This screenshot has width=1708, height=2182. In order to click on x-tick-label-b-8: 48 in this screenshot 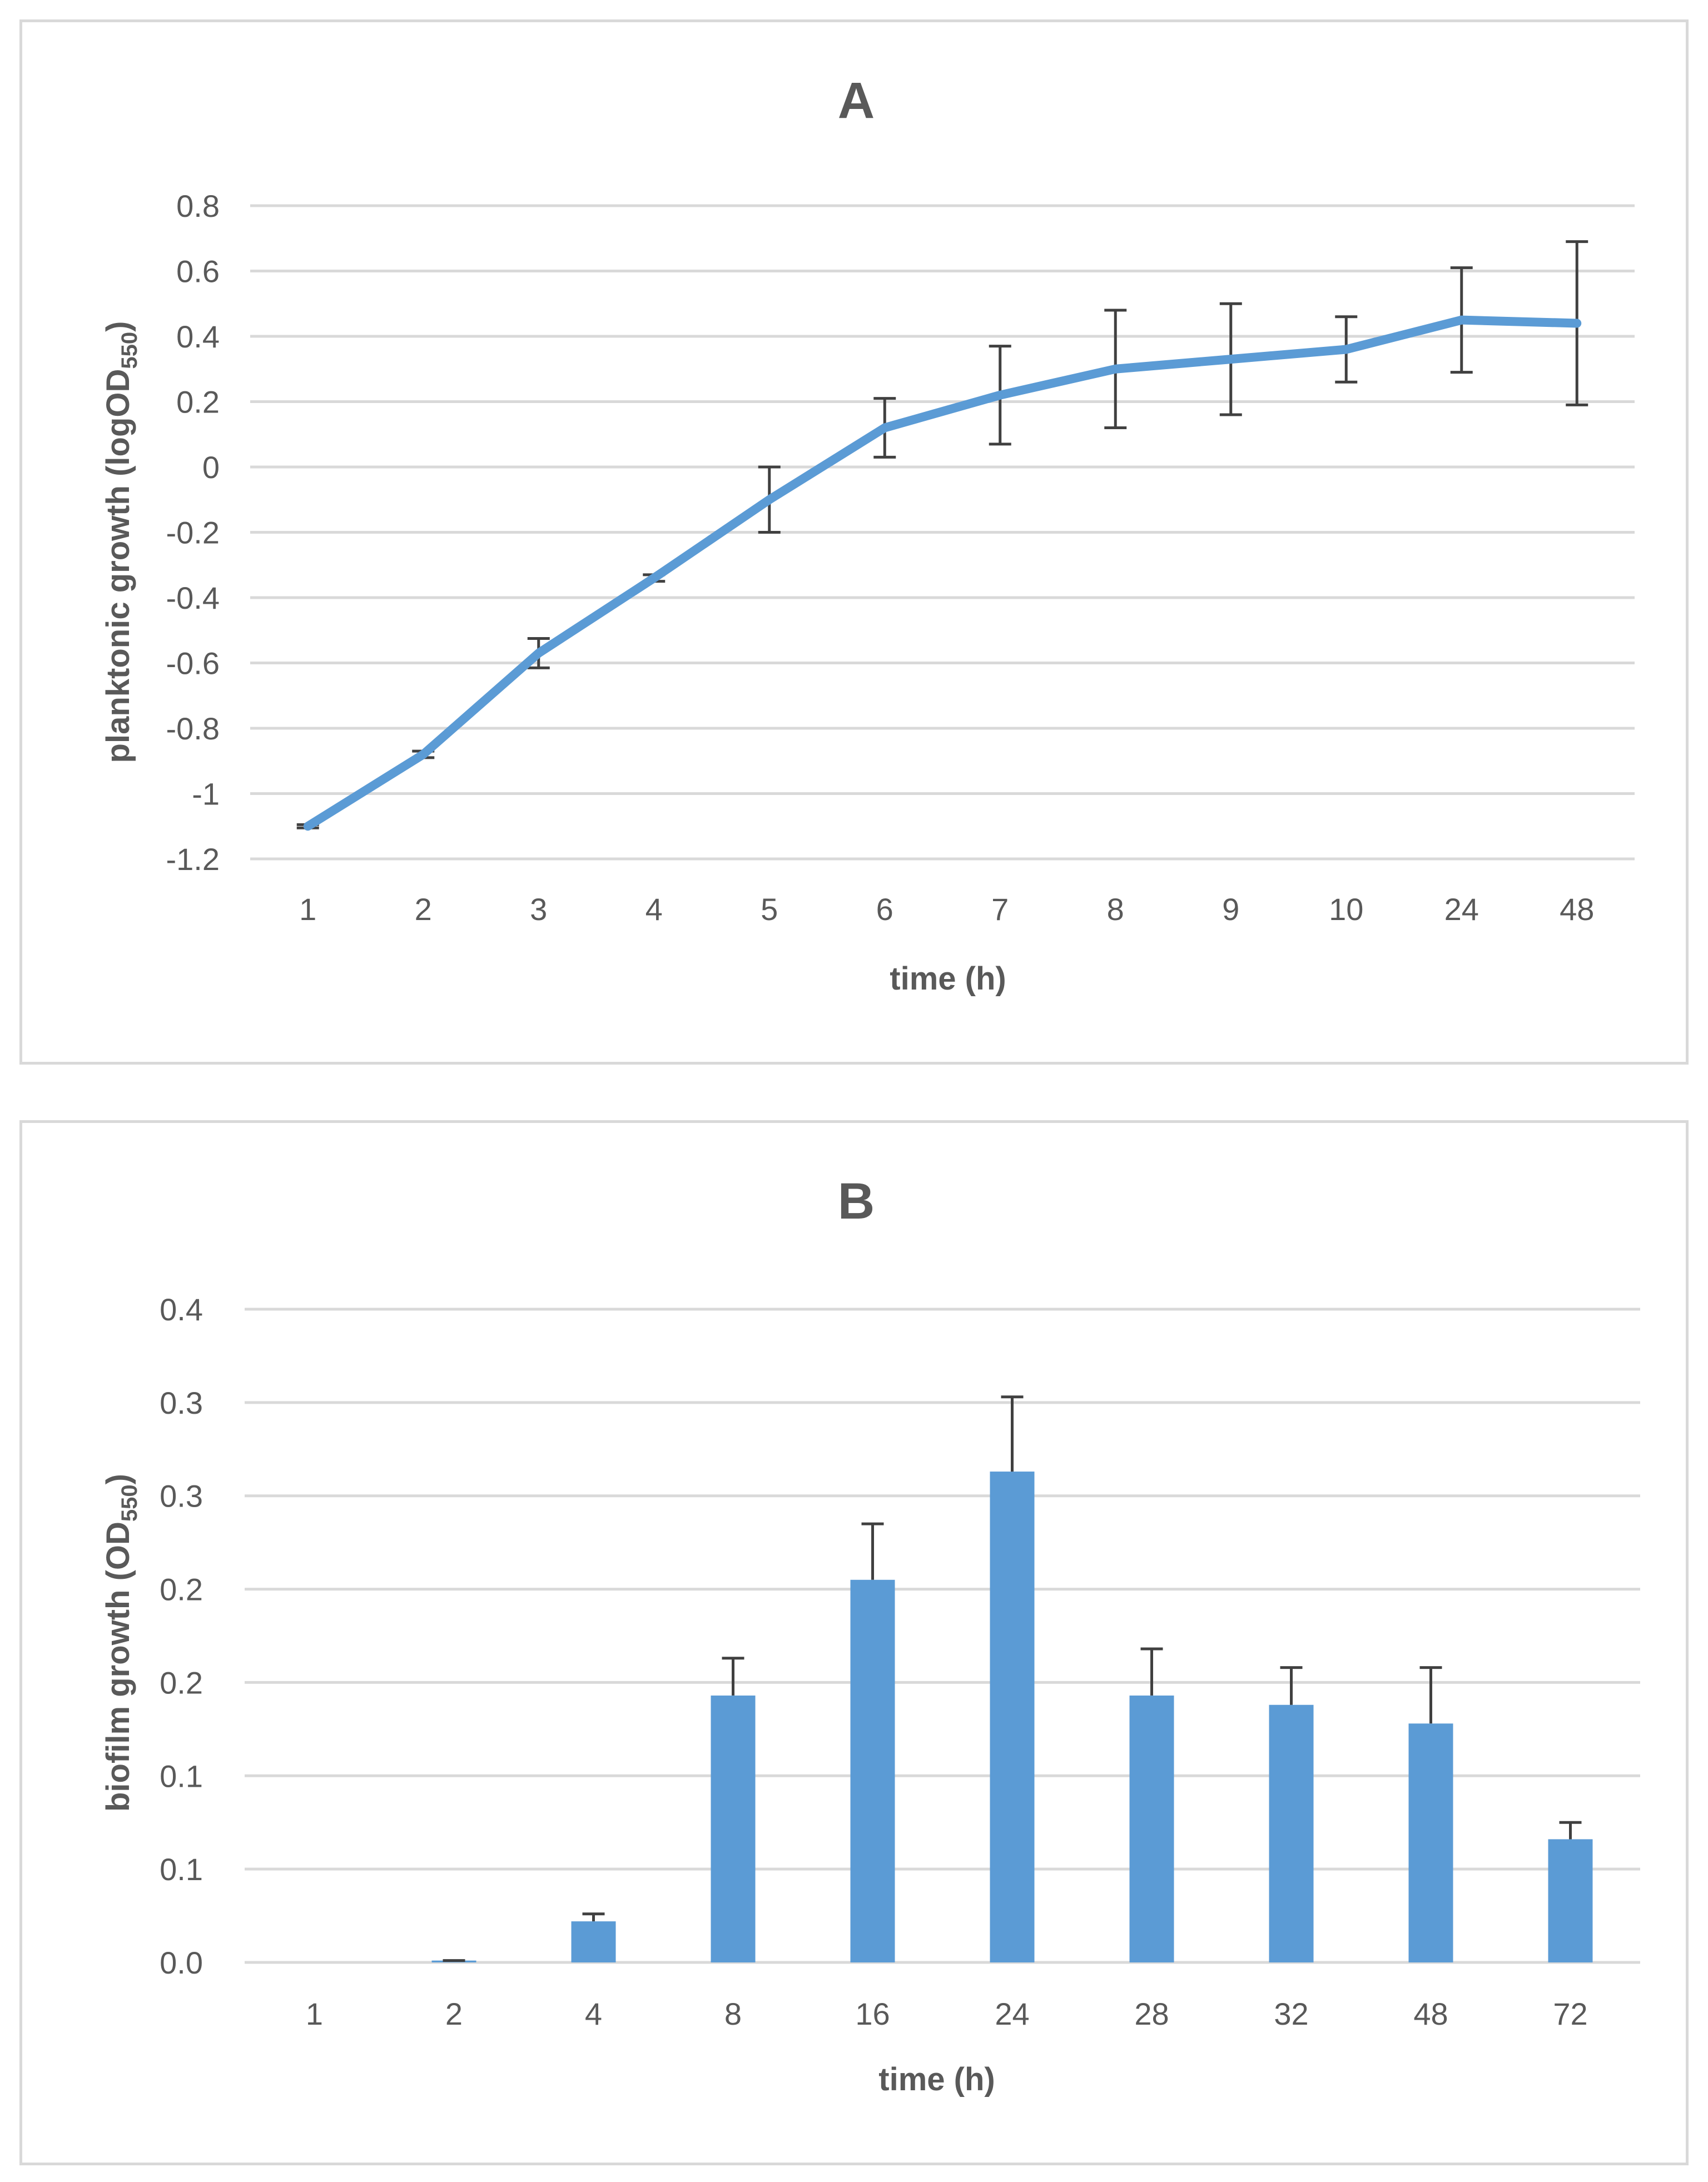, I will do `click(1430, 2014)`.